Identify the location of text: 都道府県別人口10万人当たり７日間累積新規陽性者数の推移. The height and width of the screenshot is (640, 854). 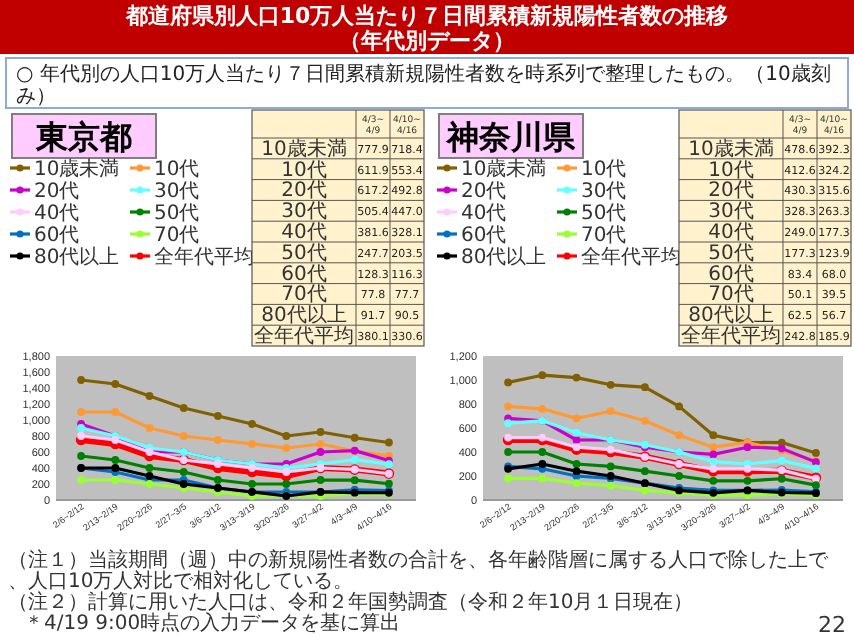
(426, 16).